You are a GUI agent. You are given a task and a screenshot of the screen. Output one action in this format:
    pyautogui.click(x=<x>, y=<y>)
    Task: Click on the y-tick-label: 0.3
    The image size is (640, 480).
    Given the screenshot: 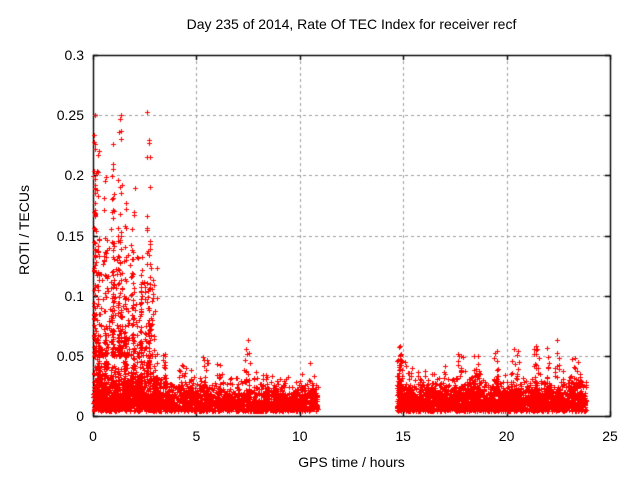 What is the action you would take?
    pyautogui.click(x=74, y=55)
    